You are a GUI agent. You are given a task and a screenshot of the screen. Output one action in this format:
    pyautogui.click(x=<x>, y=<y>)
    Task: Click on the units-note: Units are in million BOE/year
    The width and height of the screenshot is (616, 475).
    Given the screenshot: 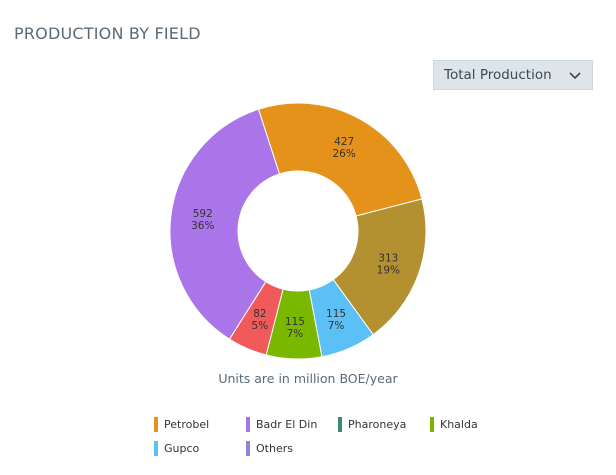 What is the action you would take?
    pyautogui.click(x=308, y=378)
    